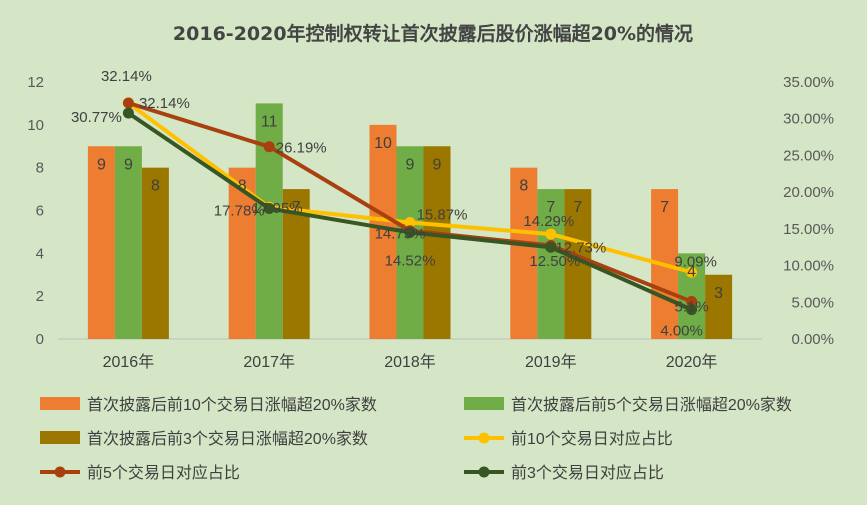 The width and height of the screenshot is (867, 505). Describe the element at coordinates (580, 248) in the screenshot. I see `line-value-label: 12.73%` at that location.